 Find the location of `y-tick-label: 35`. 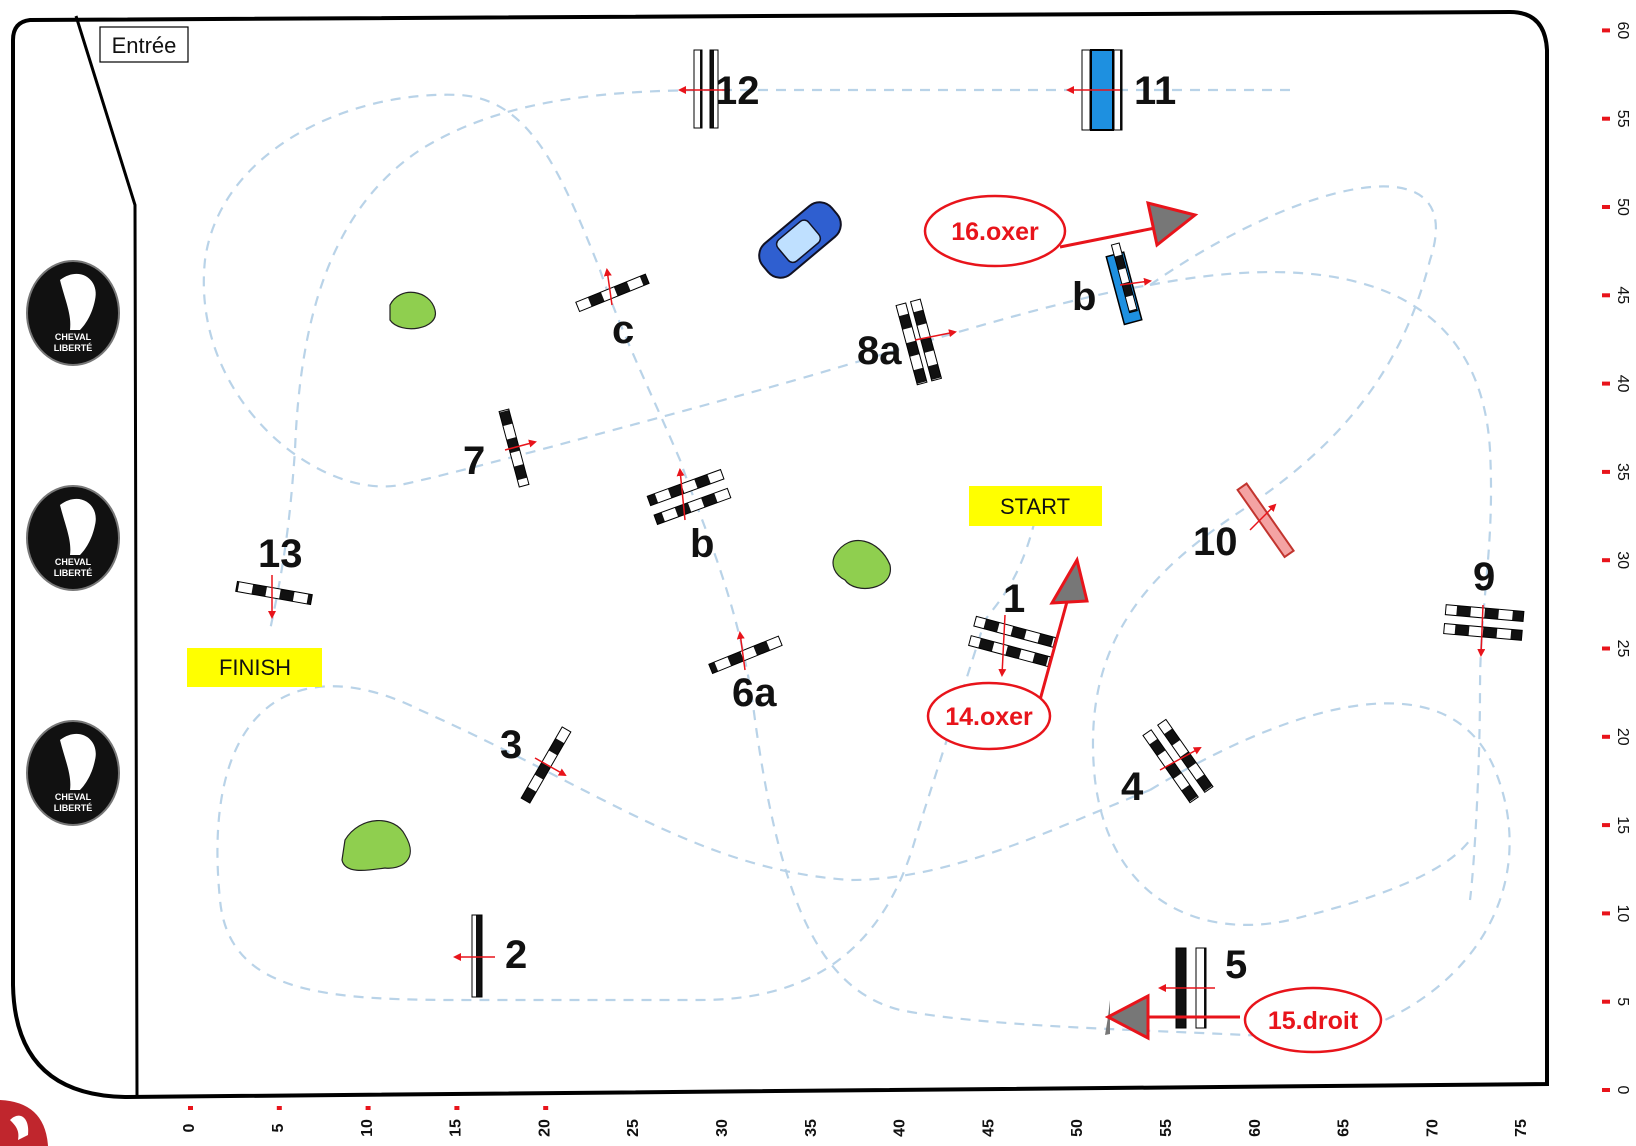

y-tick-label: 35 is located at coordinates (1622, 472).